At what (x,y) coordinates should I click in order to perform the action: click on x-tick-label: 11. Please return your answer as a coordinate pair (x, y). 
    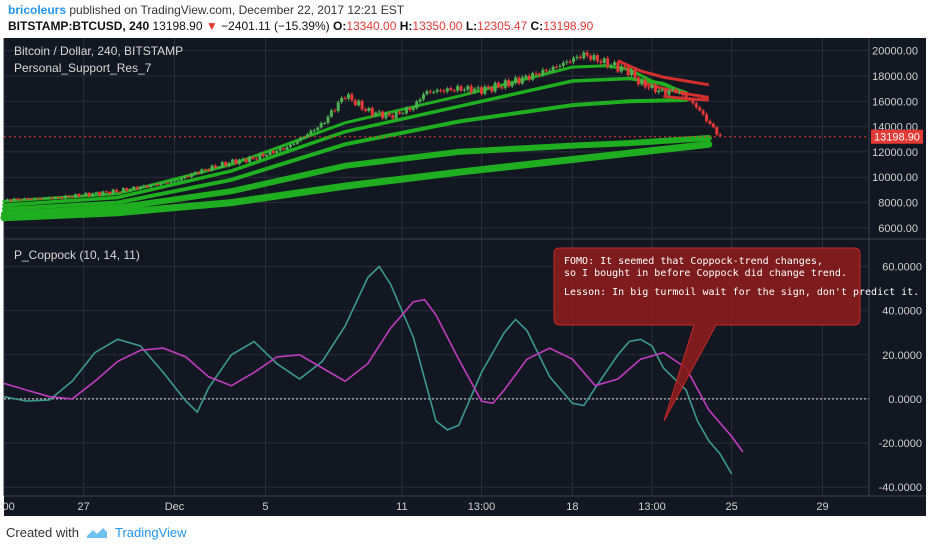
    Looking at the image, I should click on (401, 507).